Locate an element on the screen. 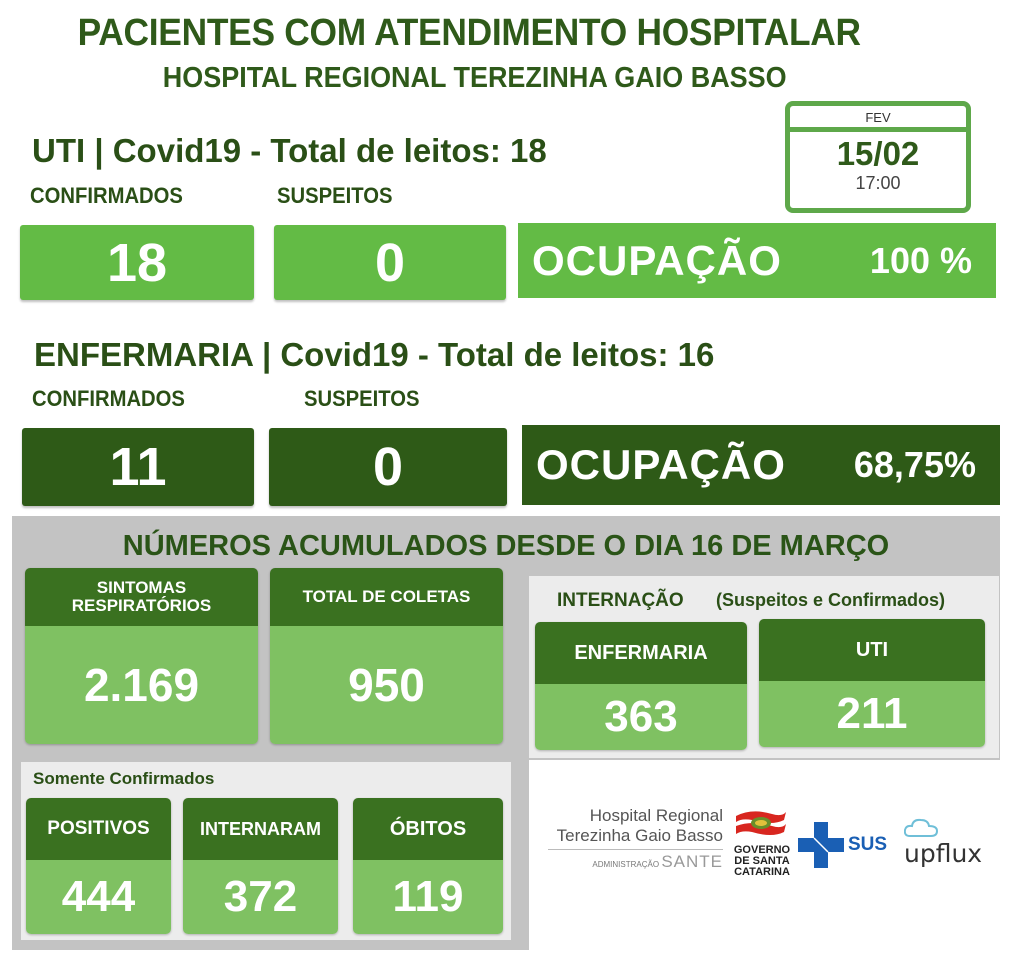 Image resolution: width=1024 pixels, height=954 pixels. positives-label: POSITIVOS is located at coordinates (98, 829).